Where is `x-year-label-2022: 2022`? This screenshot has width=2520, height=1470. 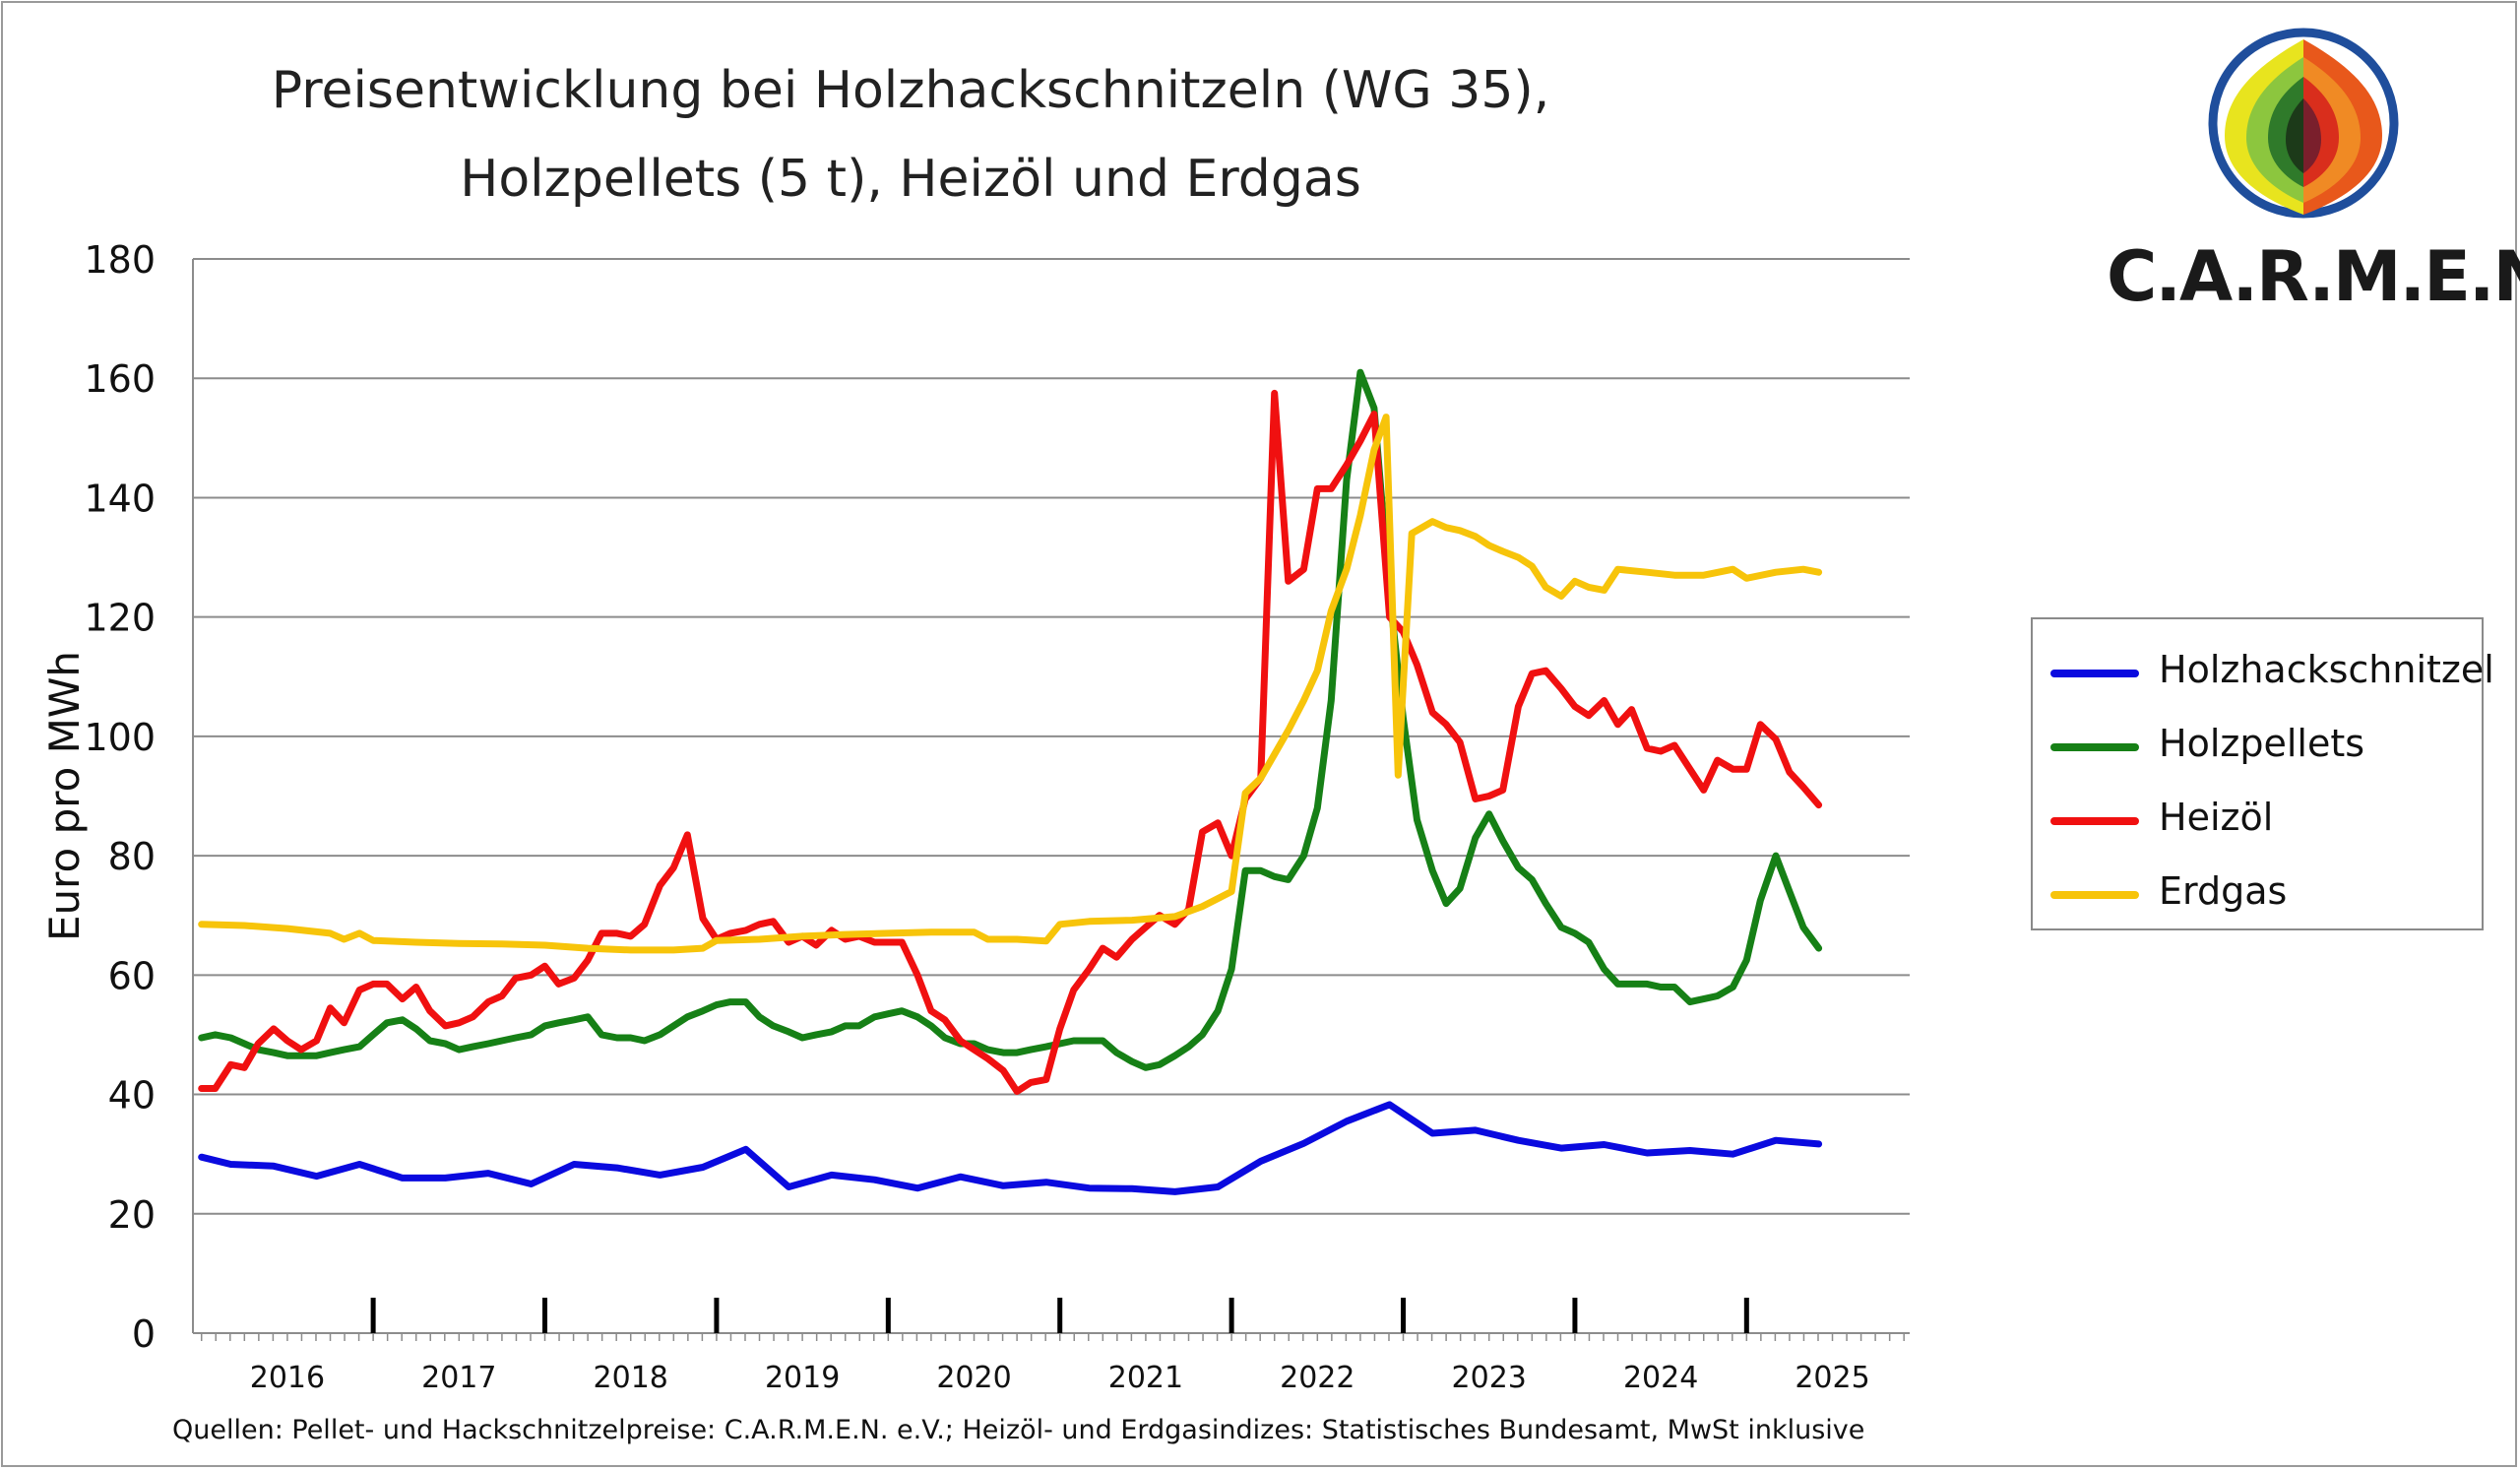
x-year-label-2022: 2022 is located at coordinates (1317, 1378).